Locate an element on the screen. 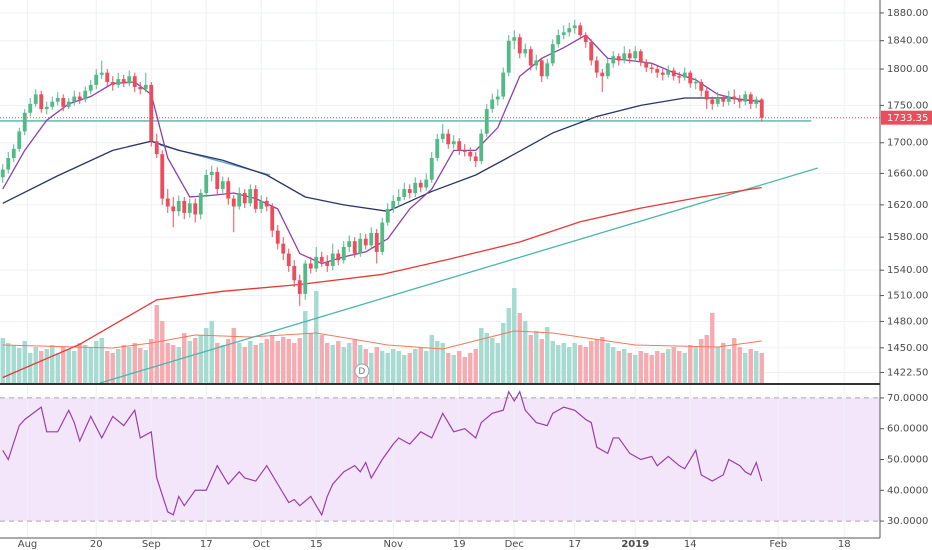 The height and width of the screenshot is (550, 932). rsi-tick-label: 40.0000 is located at coordinates (907, 490).